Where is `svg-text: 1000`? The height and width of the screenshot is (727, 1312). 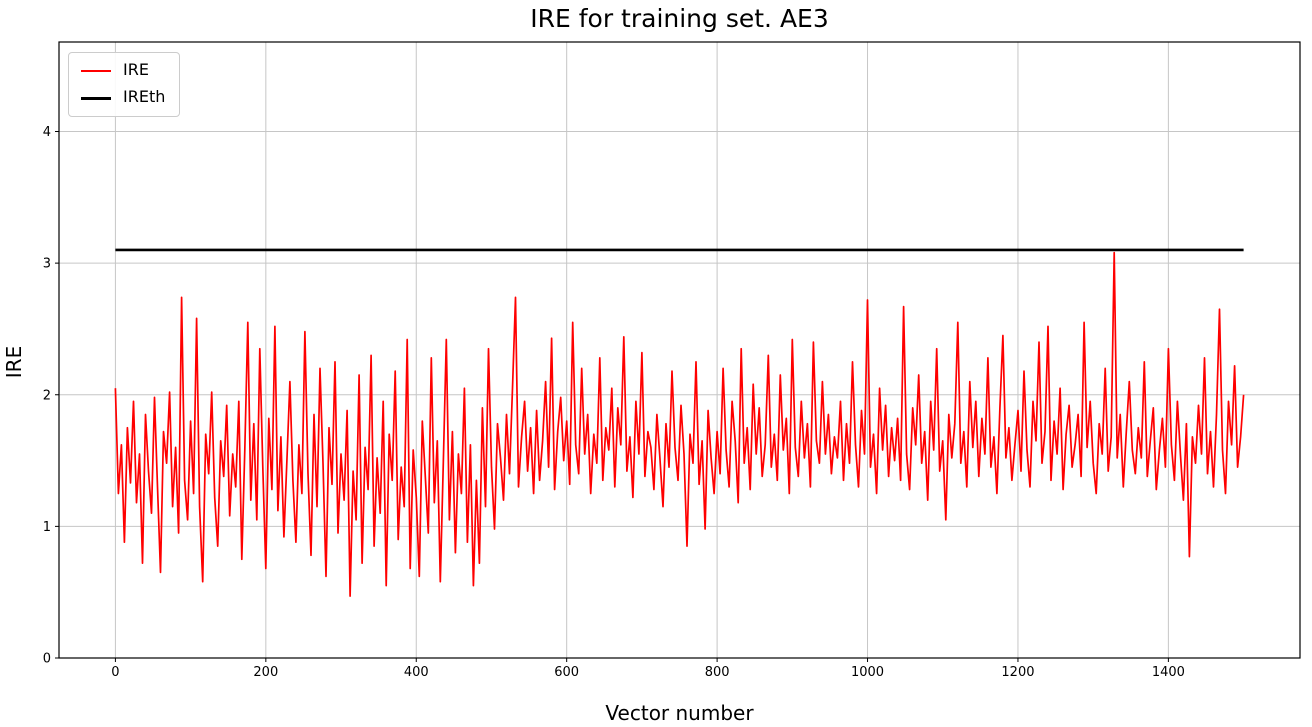
svg-text: 1000 is located at coordinates (867, 672).